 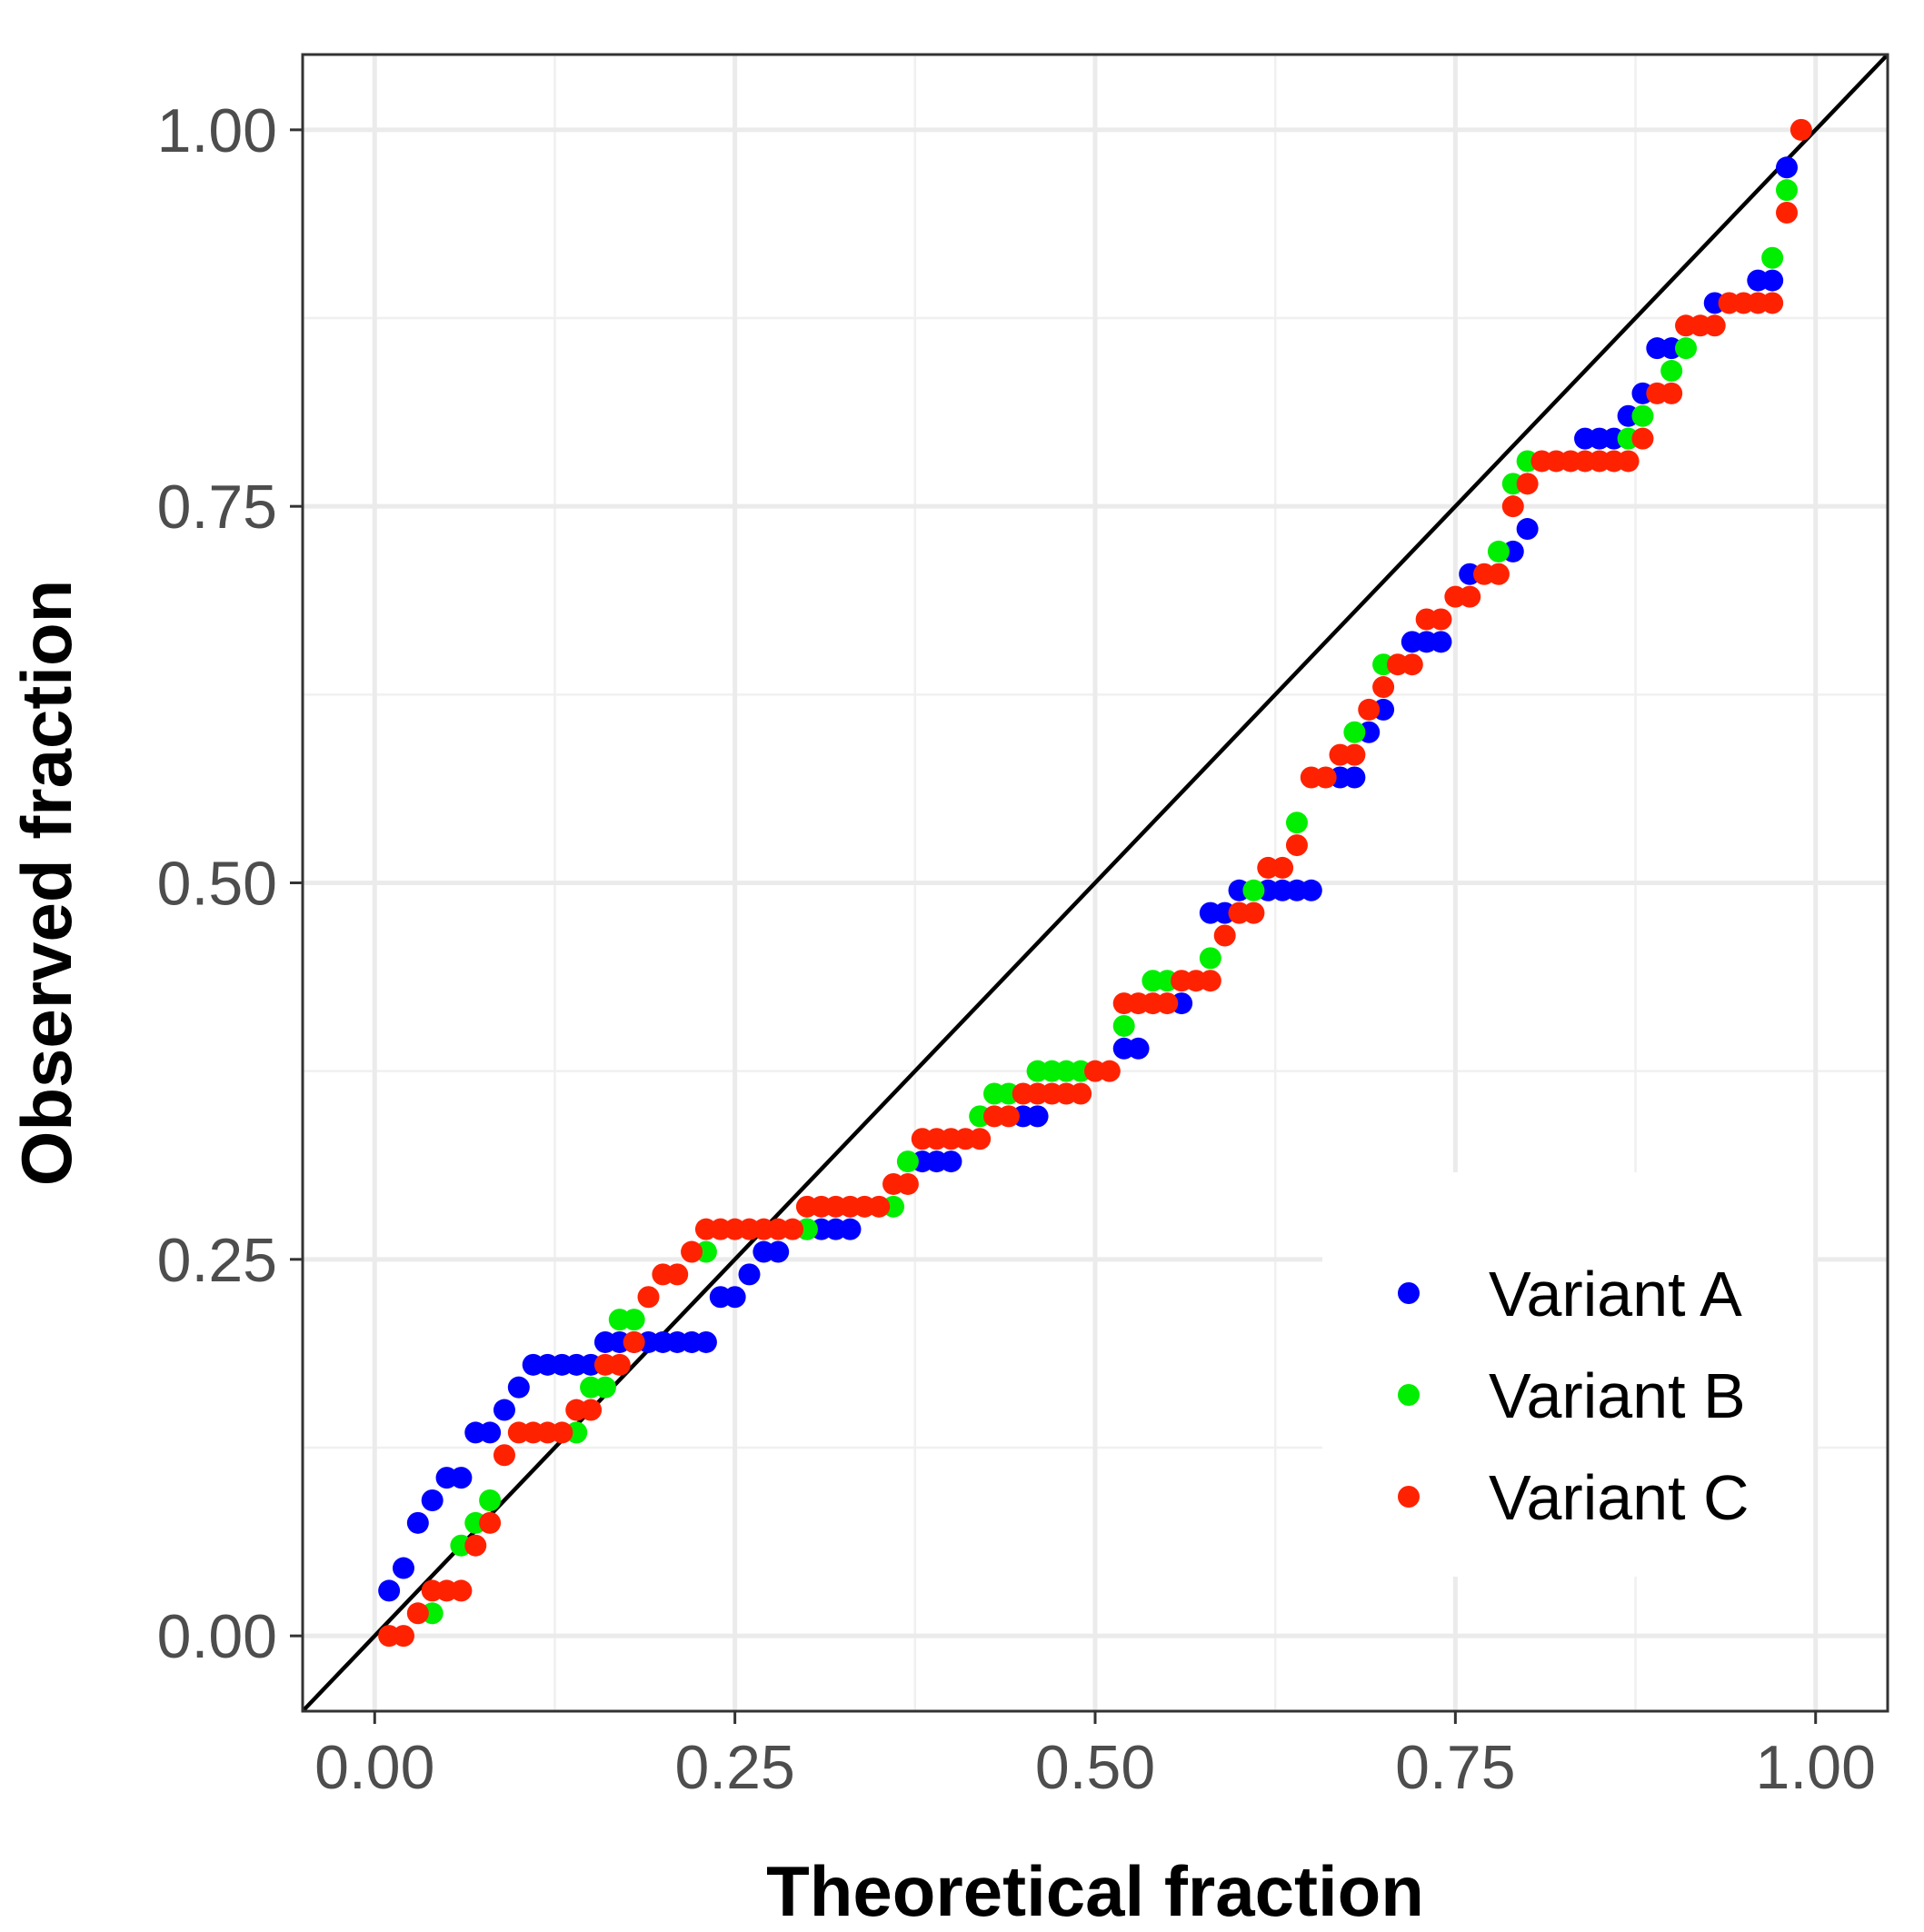 What do you see at coordinates (217, 885) in the screenshot?
I see `y-tick-label: 0.50` at bounding box center [217, 885].